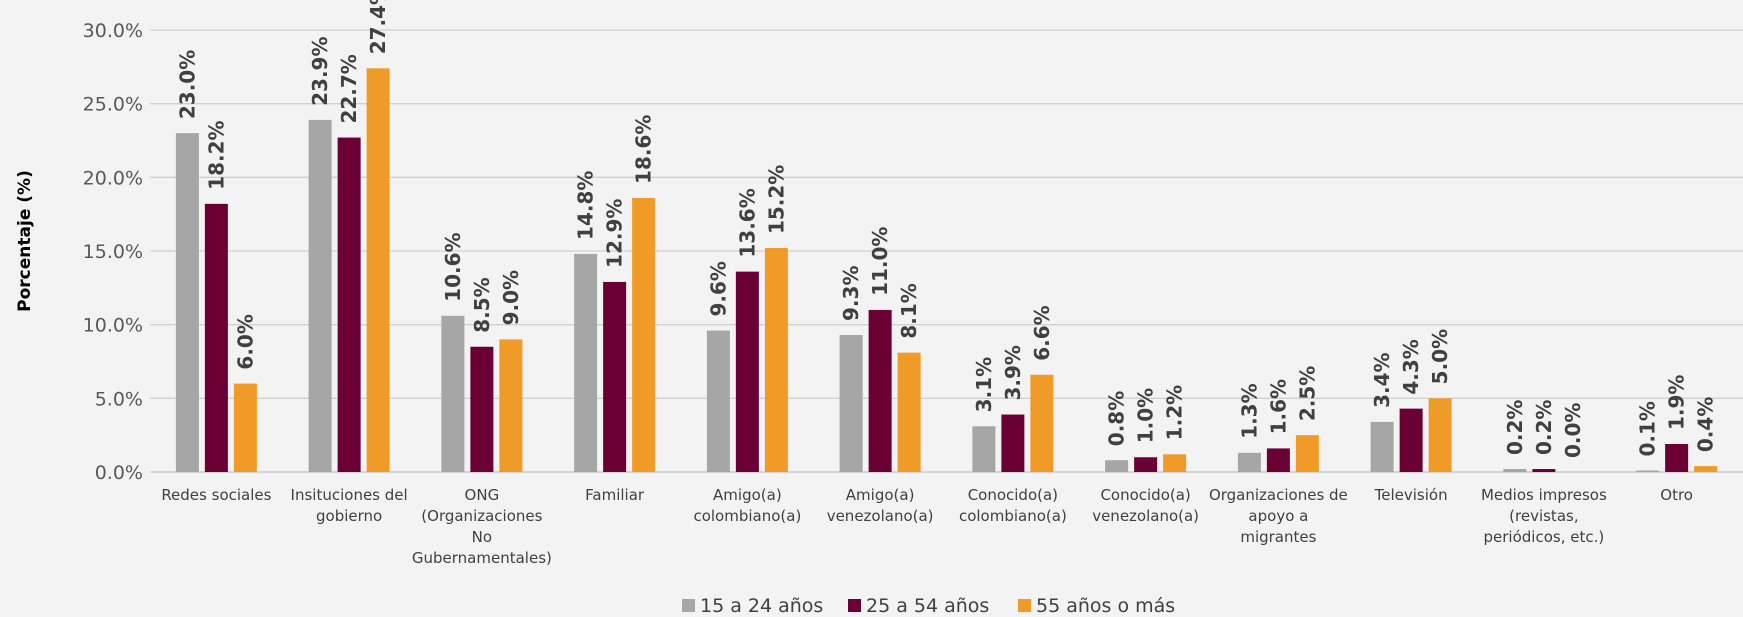 This screenshot has height=617, width=1743. What do you see at coordinates (1175, 412) in the screenshot?
I see `data-label: 1.2%` at bounding box center [1175, 412].